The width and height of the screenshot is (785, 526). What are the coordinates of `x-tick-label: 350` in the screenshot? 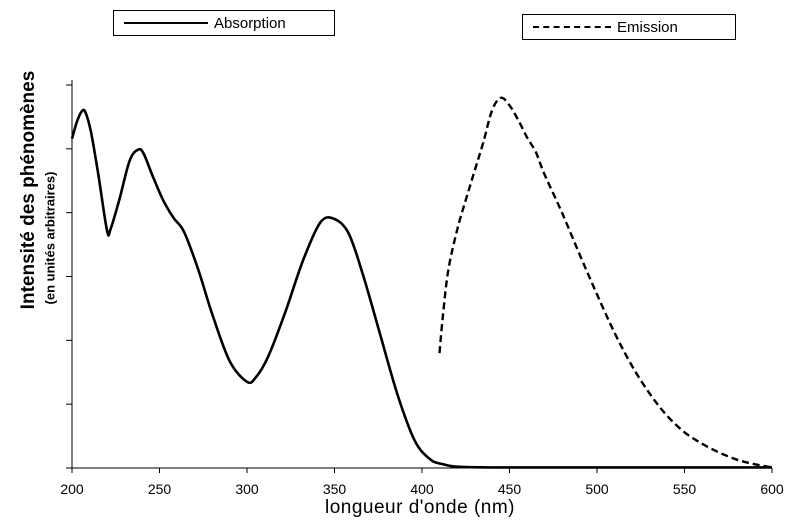 It's located at (335, 489).